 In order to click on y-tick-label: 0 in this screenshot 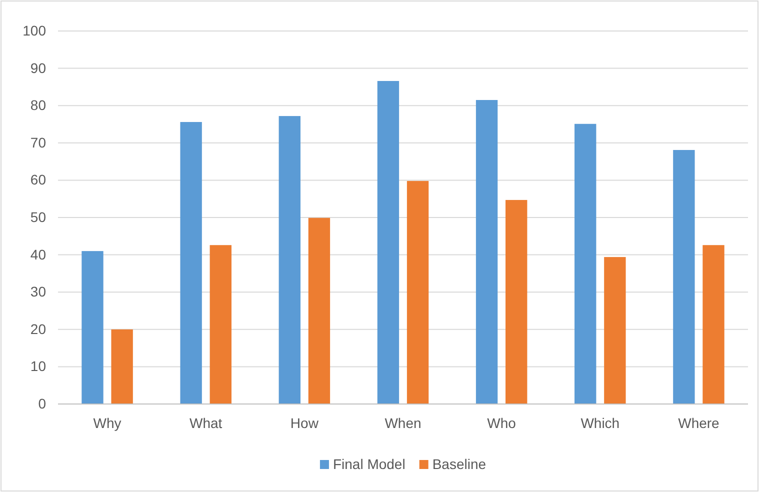, I will do `click(42, 403)`.